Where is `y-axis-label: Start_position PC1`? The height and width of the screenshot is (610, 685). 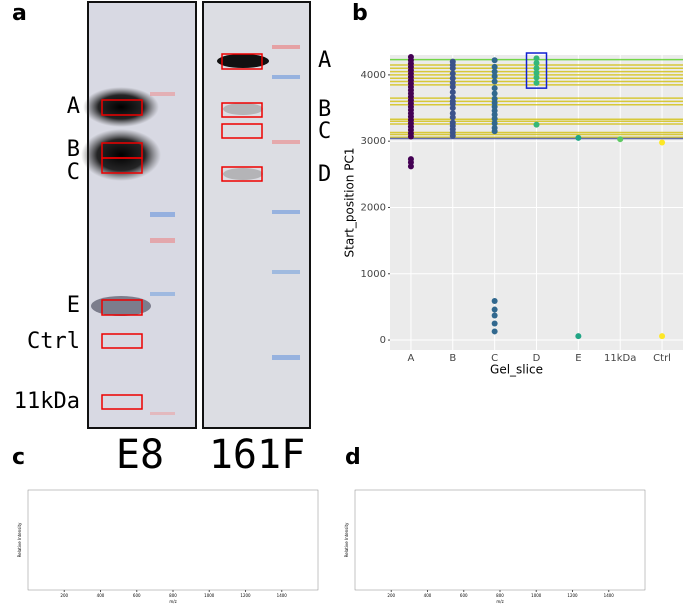 y-axis-label: Start_position PC1 is located at coordinates (350, 203).